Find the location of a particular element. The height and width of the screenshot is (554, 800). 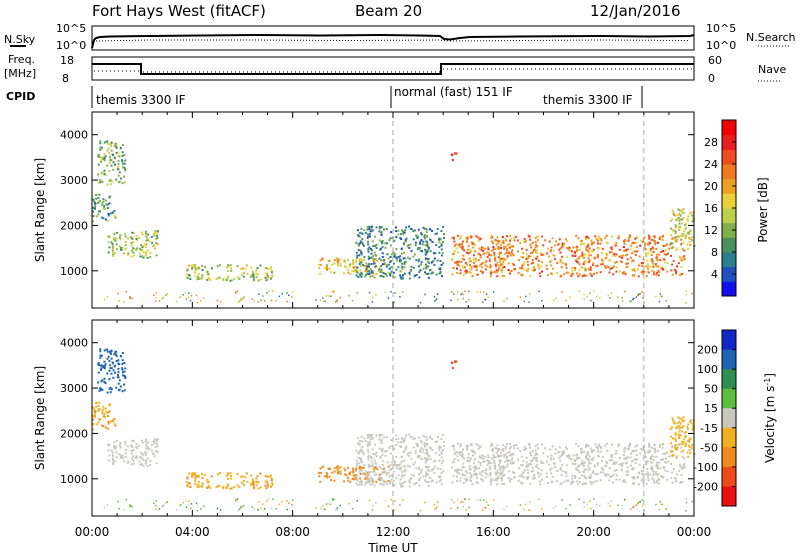

x-tick-label: 04:00 is located at coordinates (192, 532).